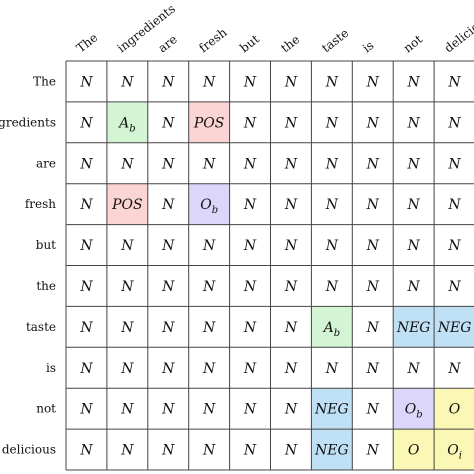 The width and height of the screenshot is (474, 474). I want to click on cell-label: Ob, so click(209, 206).